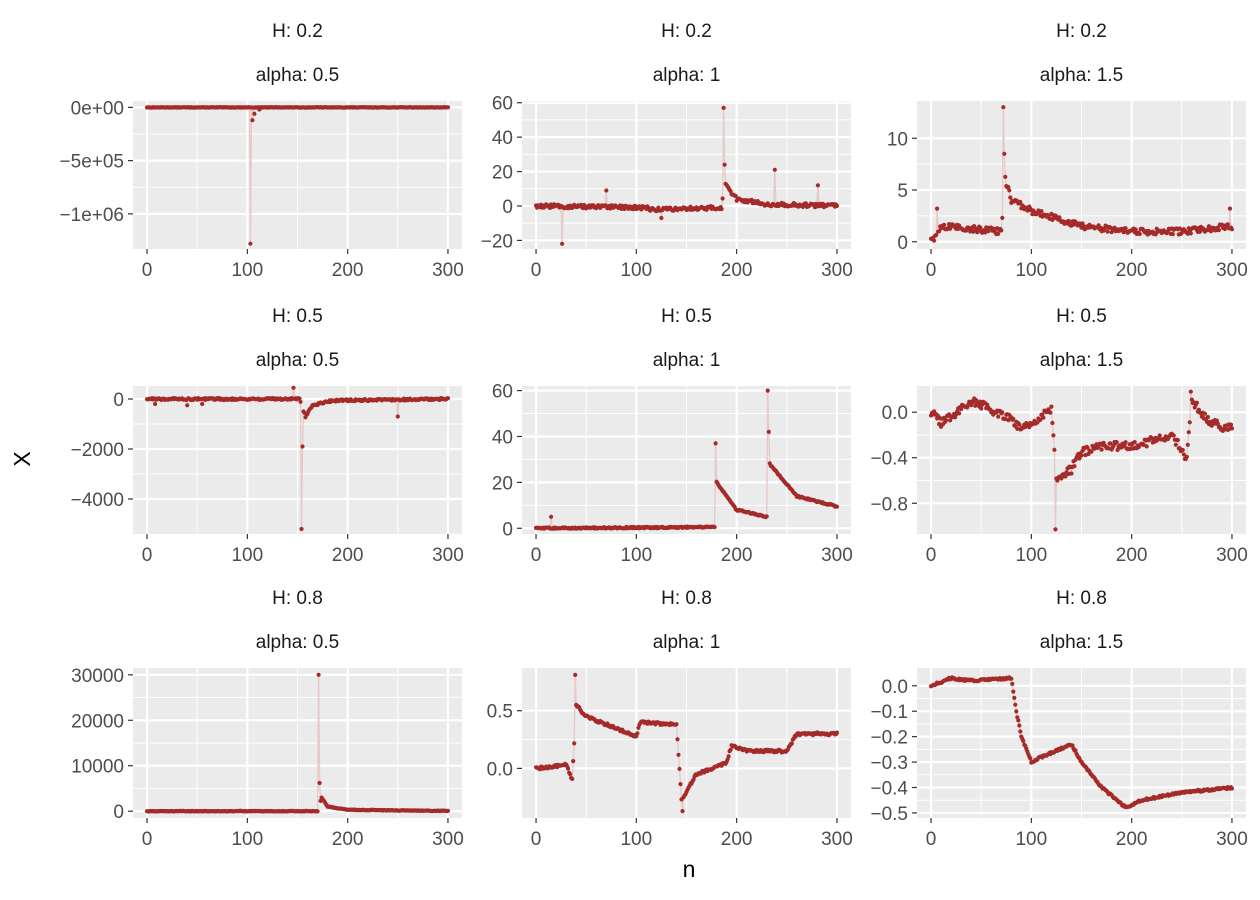  I want to click on facet-label-h: H: 0.2, so click(1081, 31).